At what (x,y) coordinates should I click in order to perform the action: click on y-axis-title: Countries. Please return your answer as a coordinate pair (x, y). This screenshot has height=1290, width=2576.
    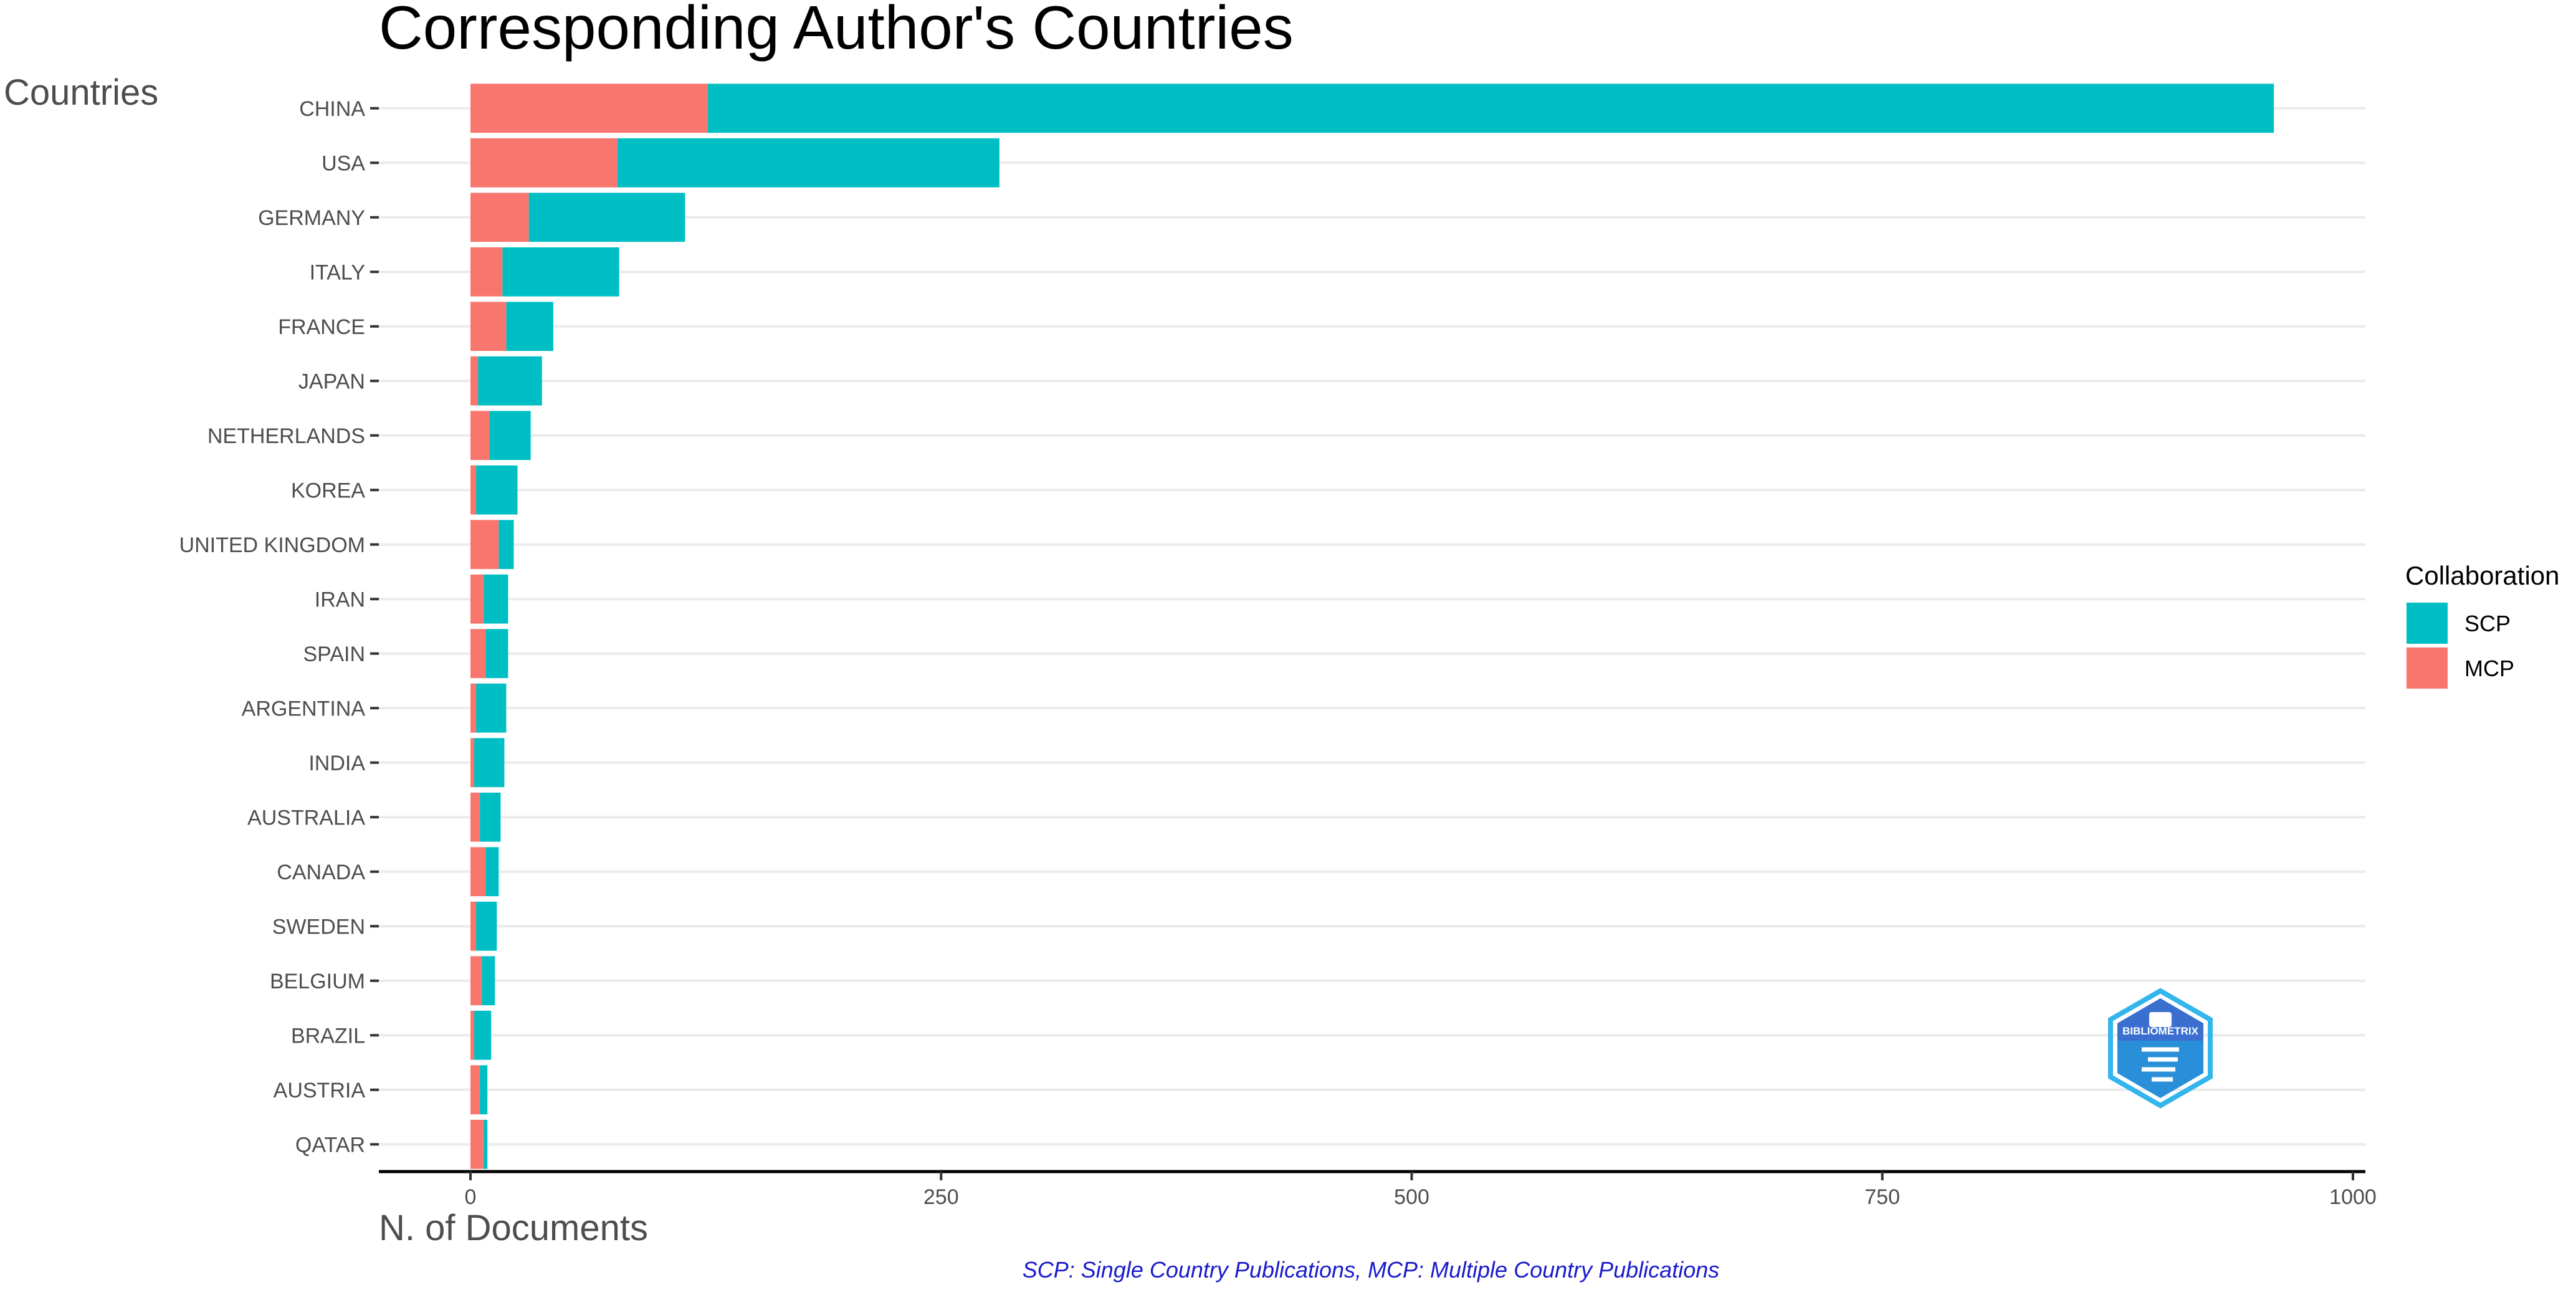
    Looking at the image, I should click on (81, 92).